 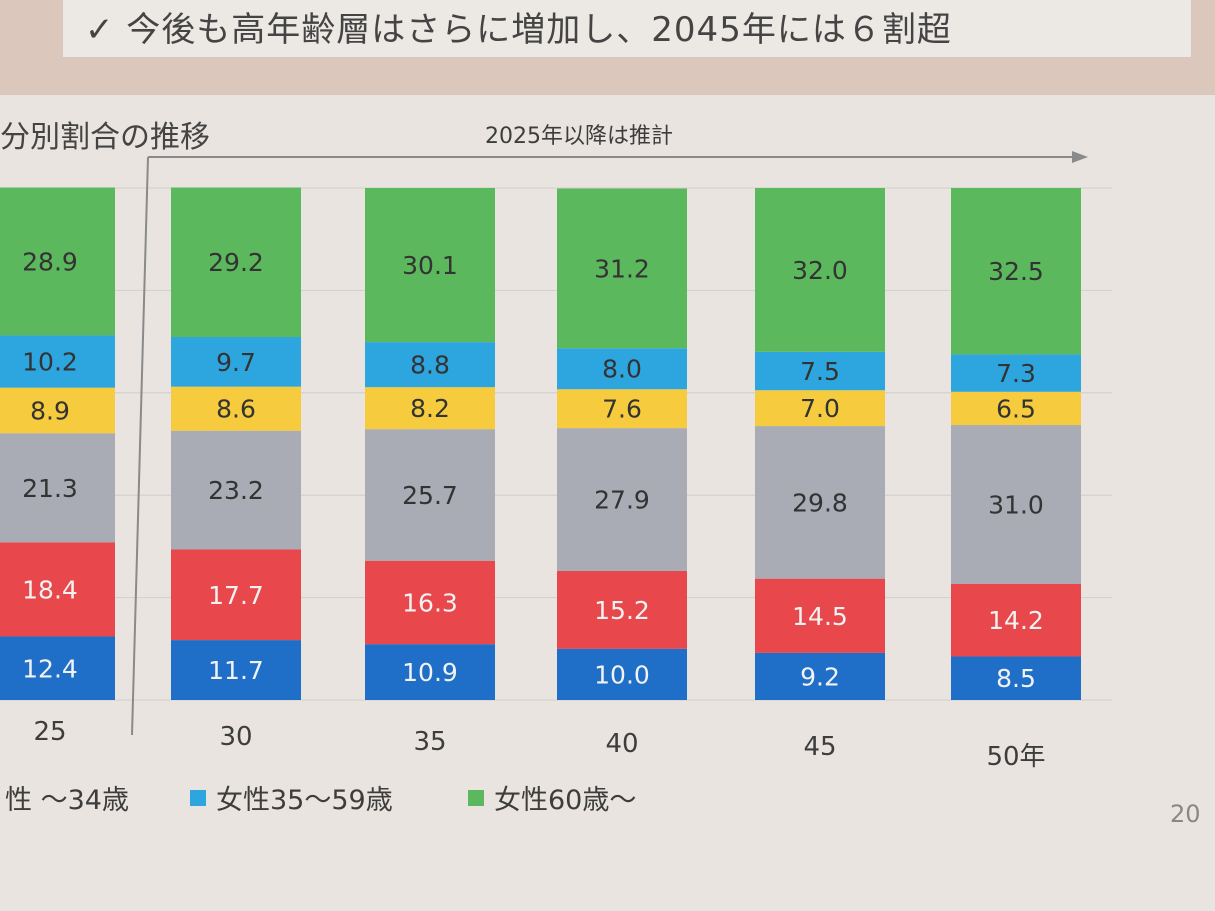 I want to click on x-tick-label: 25, so click(x=49, y=732).